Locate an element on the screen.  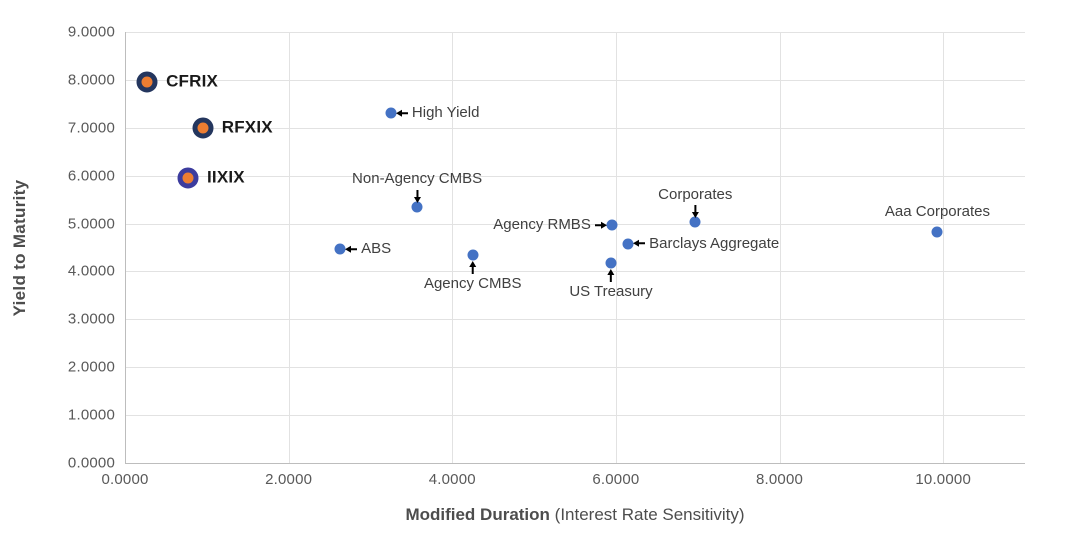
y-tick-label: 2.0000 is located at coordinates (91, 367).